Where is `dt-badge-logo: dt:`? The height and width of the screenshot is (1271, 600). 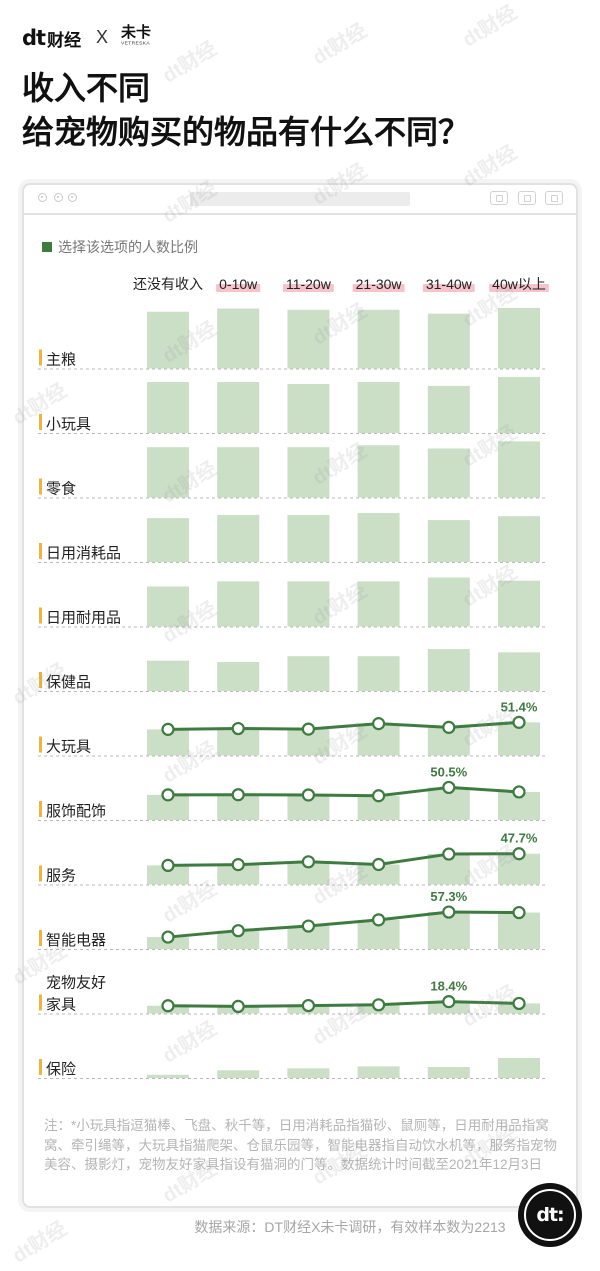 dt-badge-logo: dt: is located at coordinates (550, 1215).